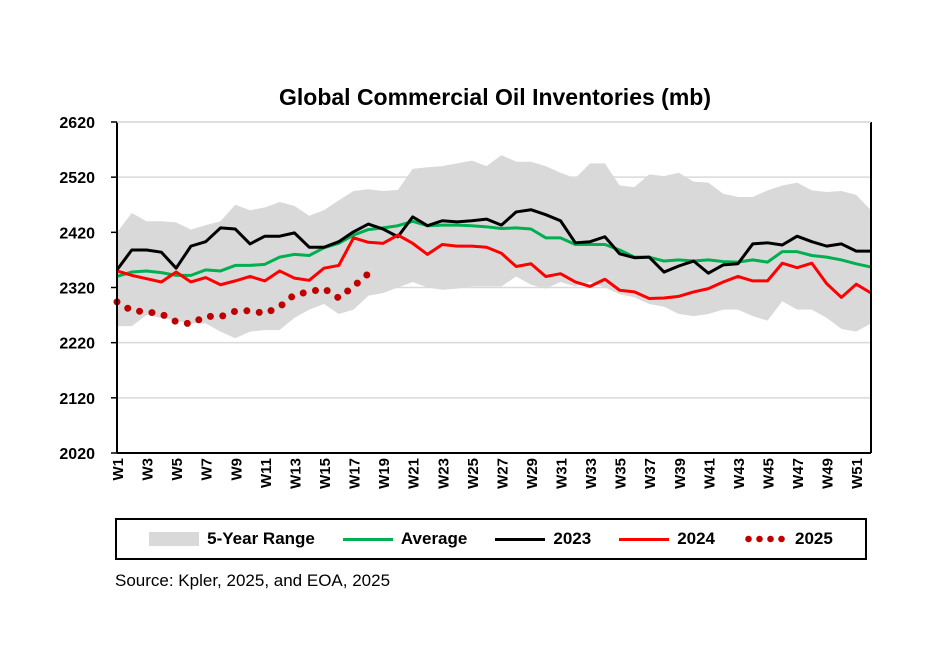  What do you see at coordinates (77, 233) in the screenshot?
I see `y-tick-label: 2420` at bounding box center [77, 233].